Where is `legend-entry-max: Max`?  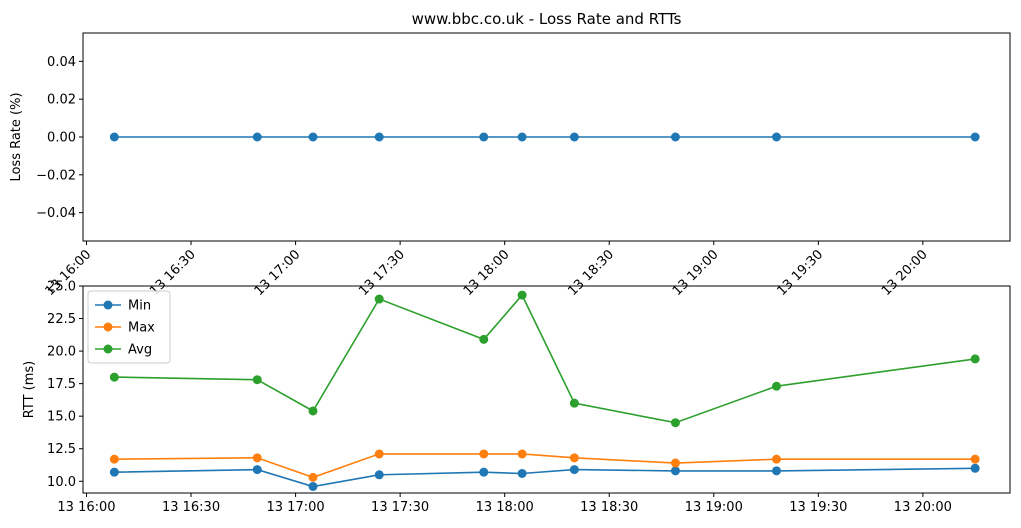
legend-entry-max: Max is located at coordinates (125, 328).